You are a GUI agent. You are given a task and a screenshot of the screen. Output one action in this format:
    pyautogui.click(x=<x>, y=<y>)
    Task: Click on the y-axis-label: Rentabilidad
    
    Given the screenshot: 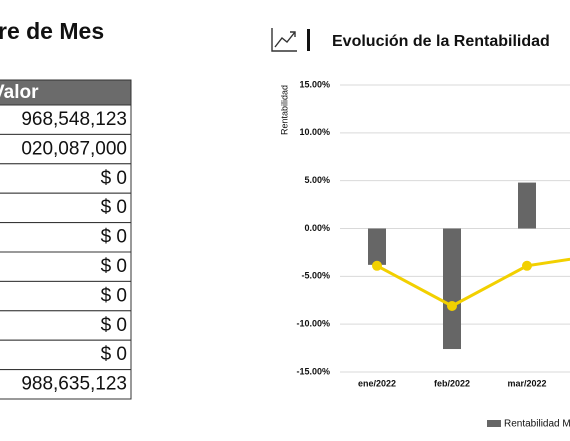 What is the action you would take?
    pyautogui.click(x=284, y=110)
    